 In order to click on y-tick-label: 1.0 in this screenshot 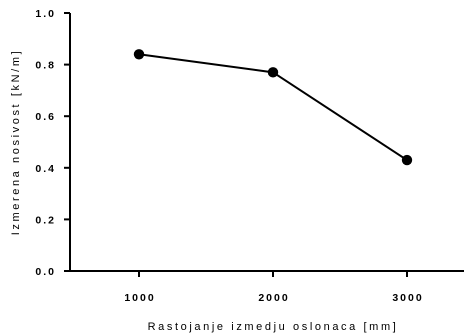, I will do `click(45, 14)`.